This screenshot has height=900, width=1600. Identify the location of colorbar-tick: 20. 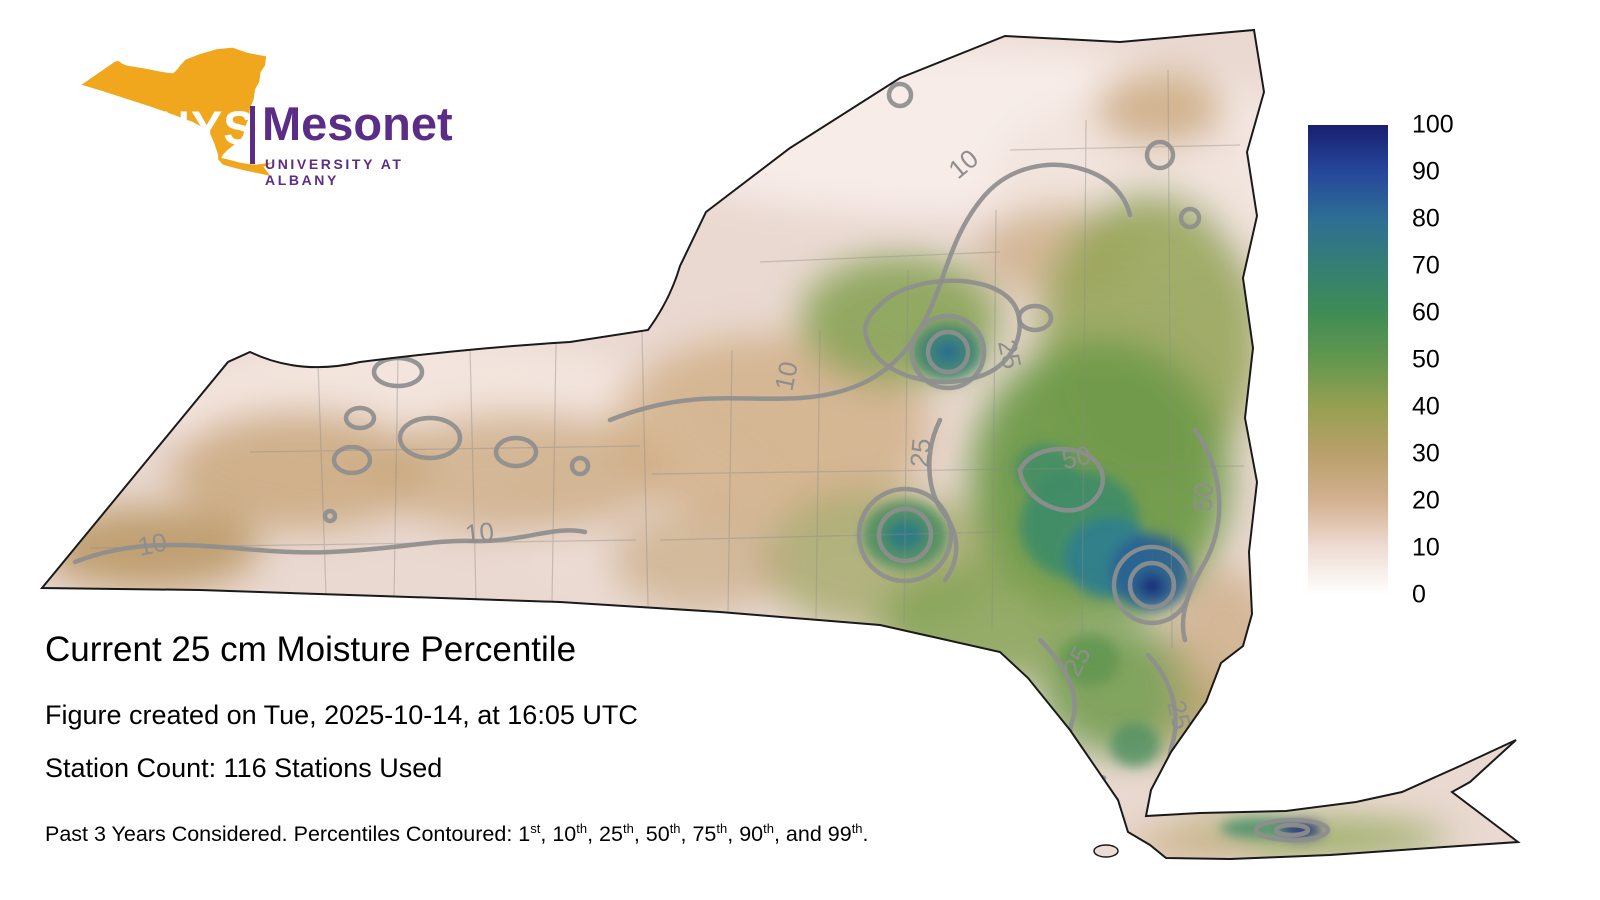
(1426, 500).